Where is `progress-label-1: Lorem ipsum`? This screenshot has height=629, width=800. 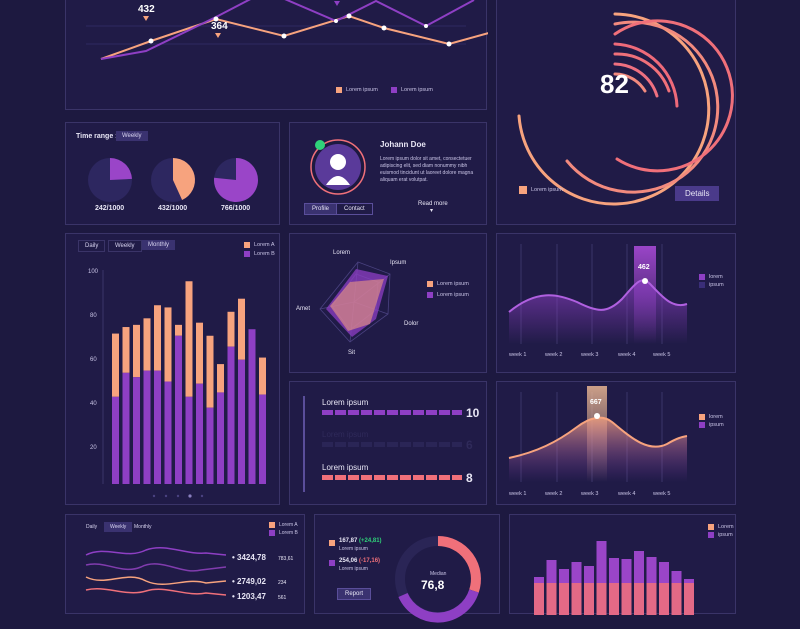 progress-label-1: Lorem ipsum is located at coordinates (345, 402).